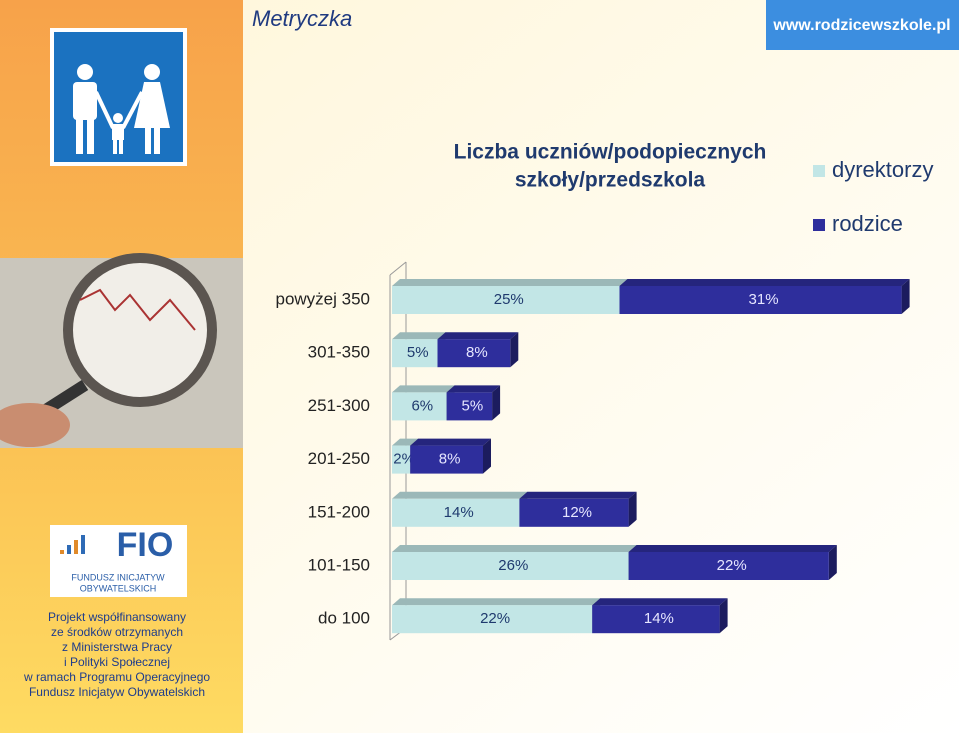 The image size is (959, 738). Describe the element at coordinates (339, 458) in the screenshot. I see `category-label: 201-250` at that location.